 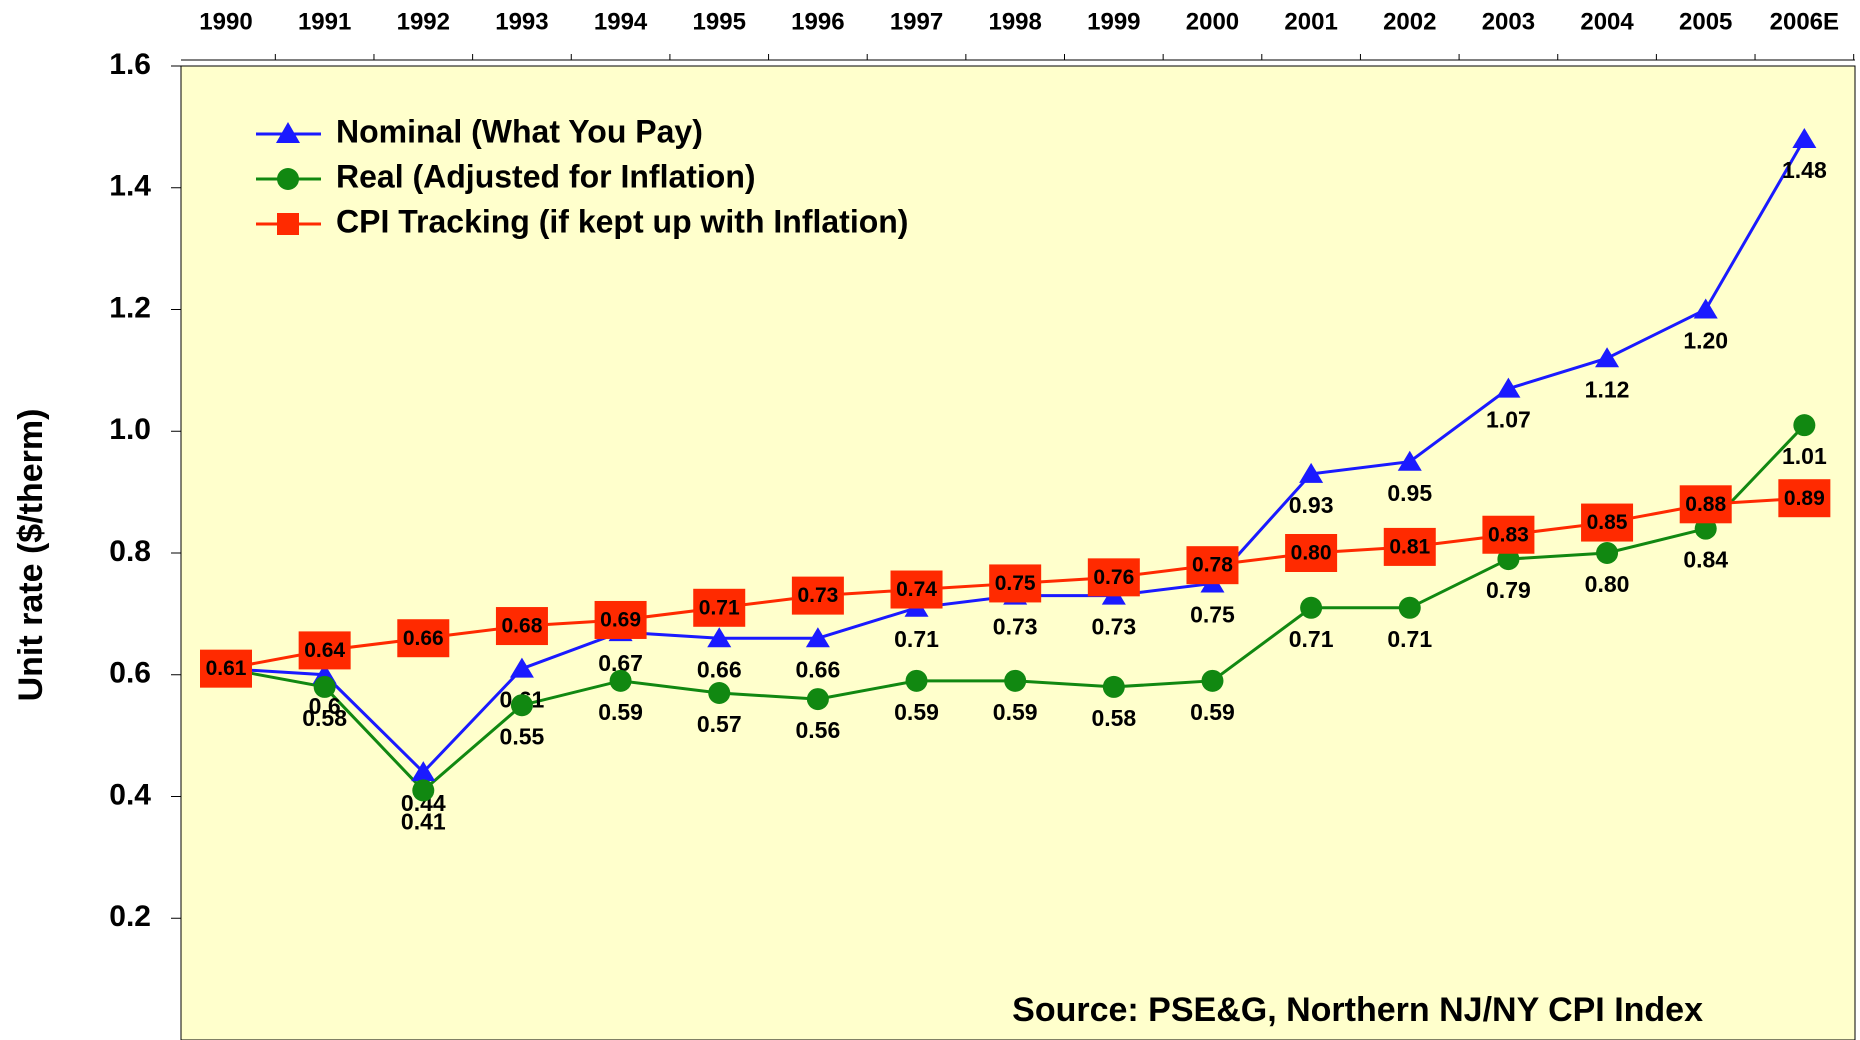 What do you see at coordinates (1310, 21) in the screenshot?
I see `x-tick-label: 2001` at bounding box center [1310, 21].